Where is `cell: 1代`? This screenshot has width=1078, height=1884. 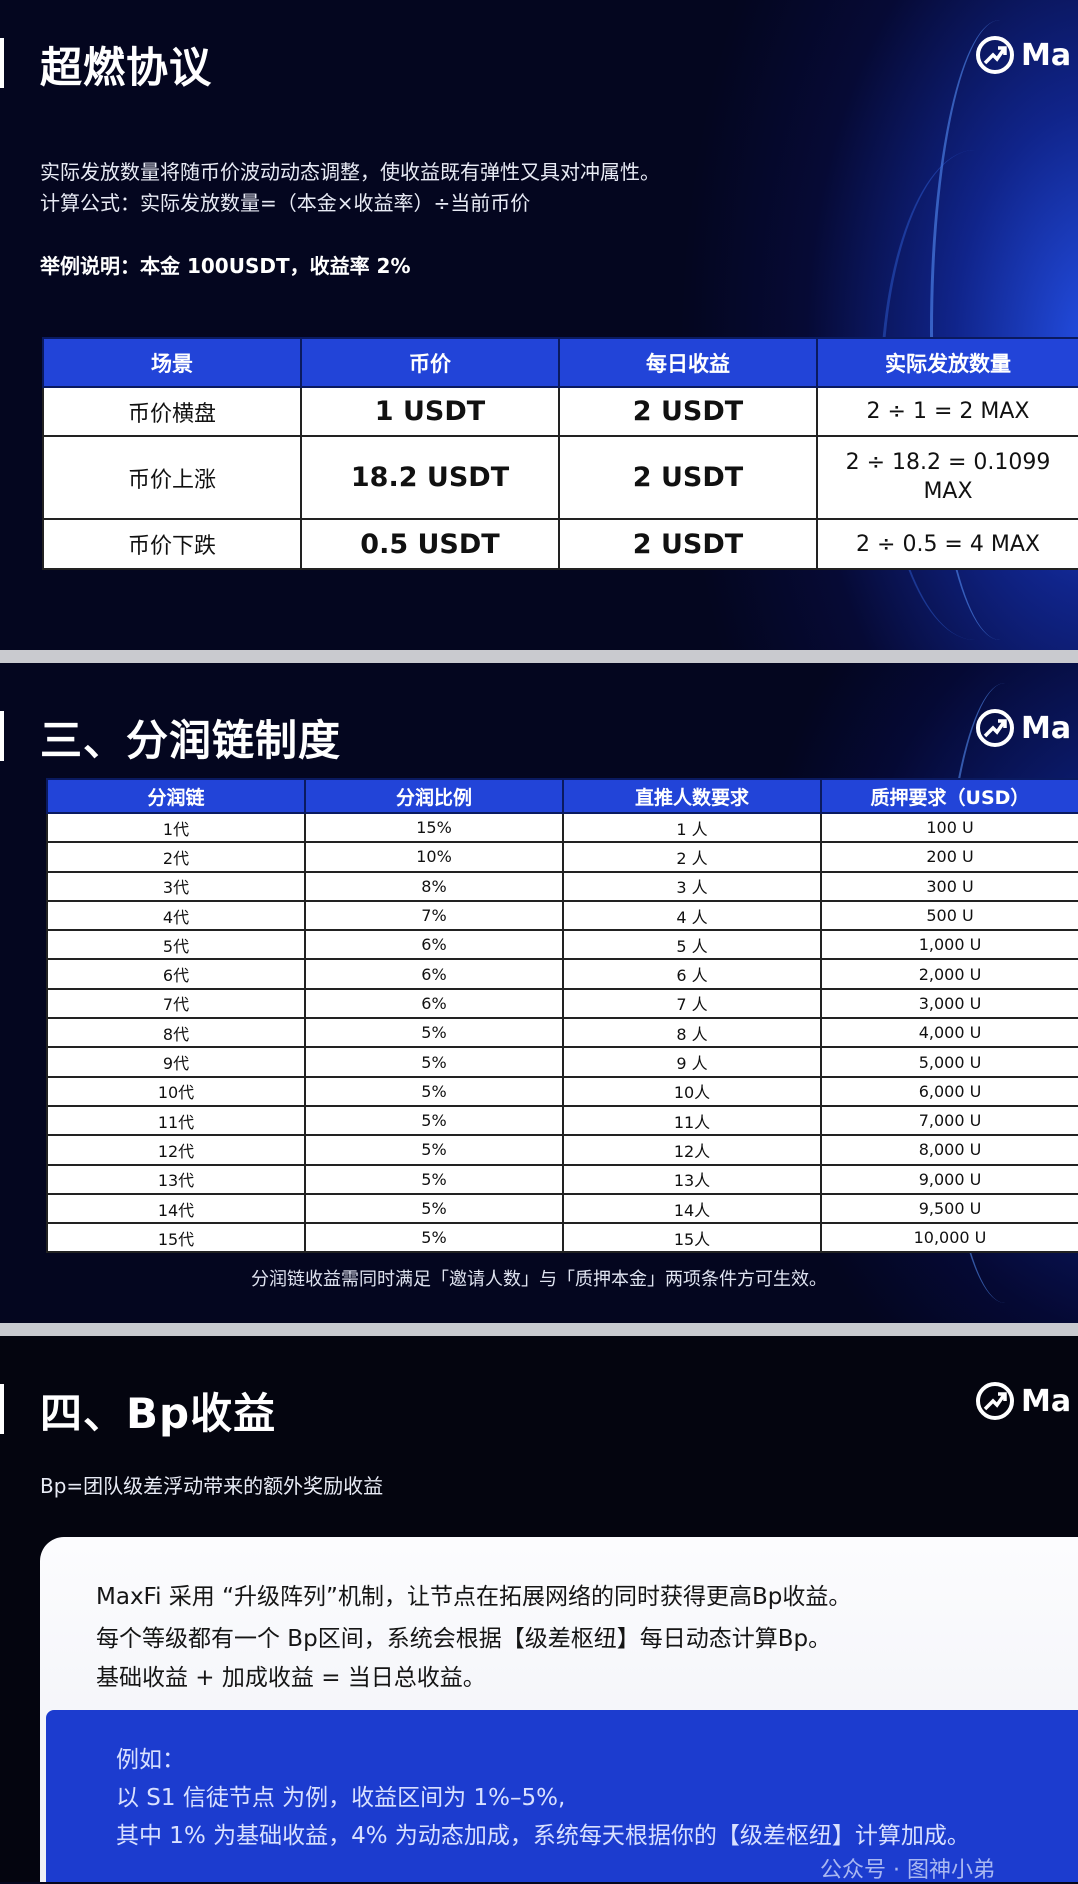 cell: 1代 is located at coordinates (176, 827).